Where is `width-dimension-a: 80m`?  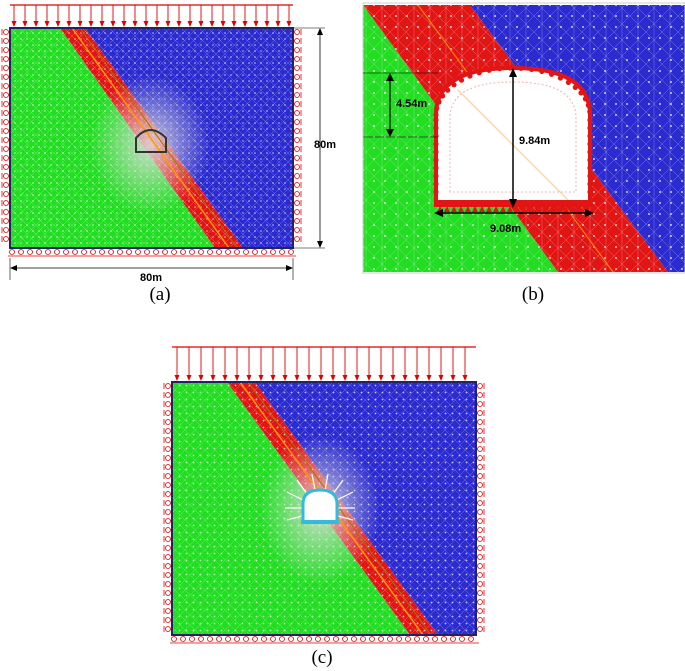
width-dimension-a: 80m is located at coordinates (151, 271).